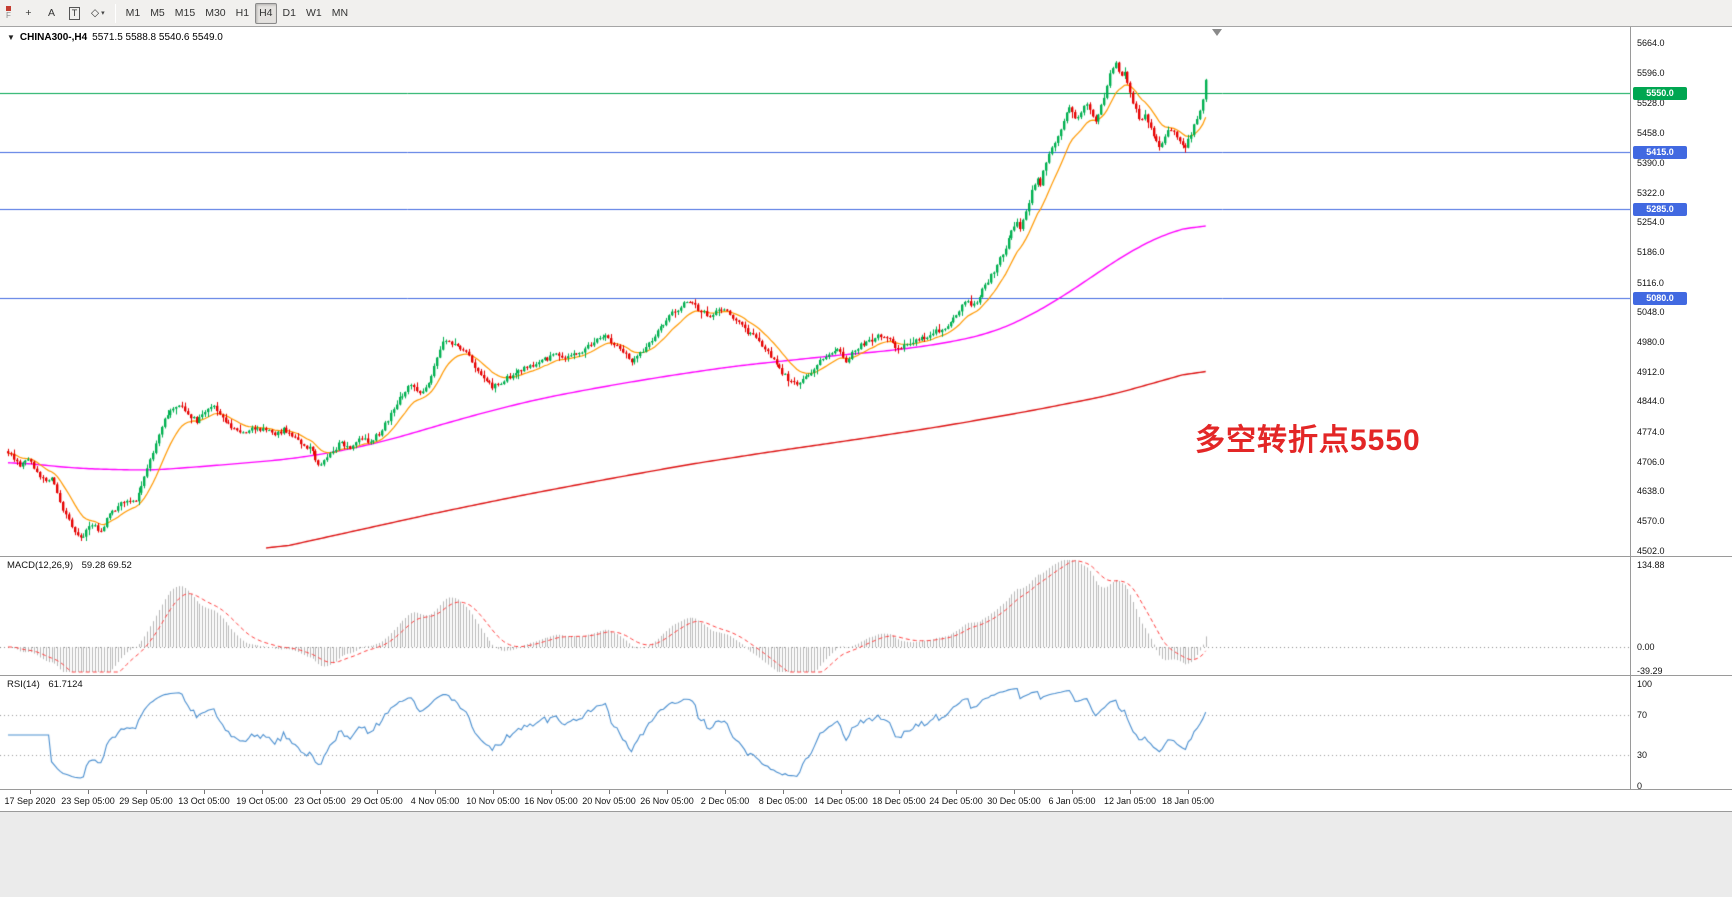  Describe the element at coordinates (30, 801) in the screenshot. I see `time-tick-label: 17 Sep 2020` at that location.